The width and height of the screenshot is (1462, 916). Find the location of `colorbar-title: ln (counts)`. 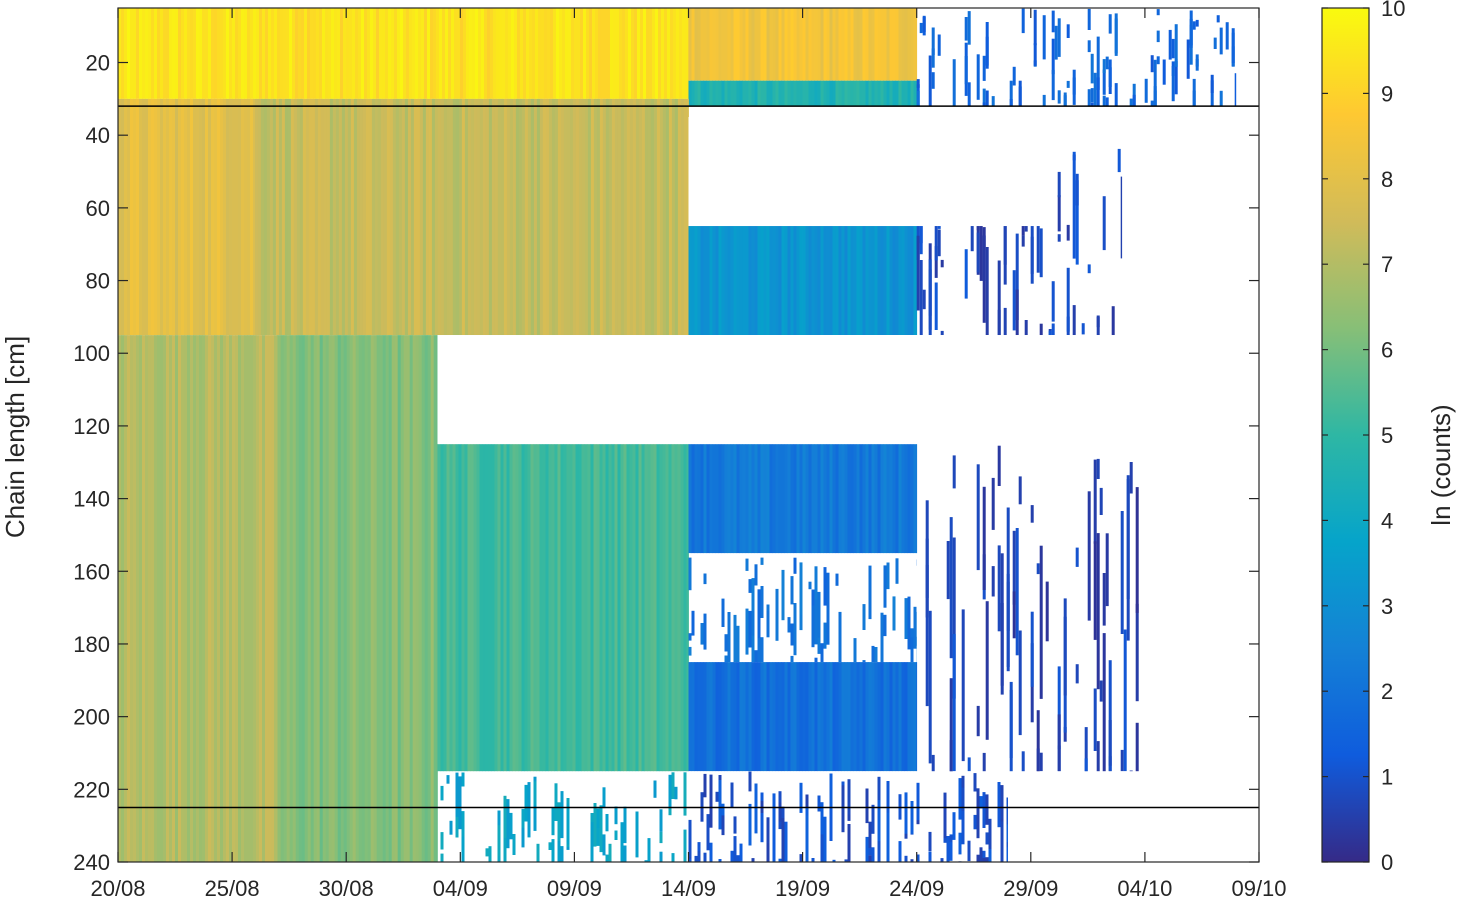

colorbar-title: ln (counts) is located at coordinates (1441, 464).